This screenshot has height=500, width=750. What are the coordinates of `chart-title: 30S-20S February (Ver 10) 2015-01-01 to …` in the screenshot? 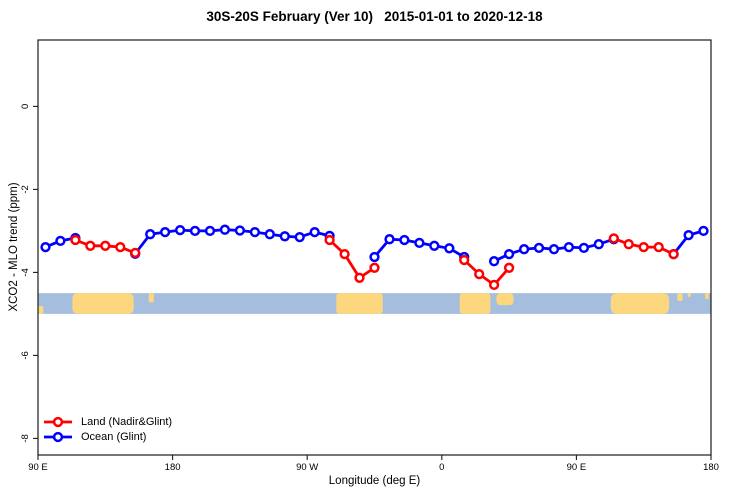 It's located at (374, 16).